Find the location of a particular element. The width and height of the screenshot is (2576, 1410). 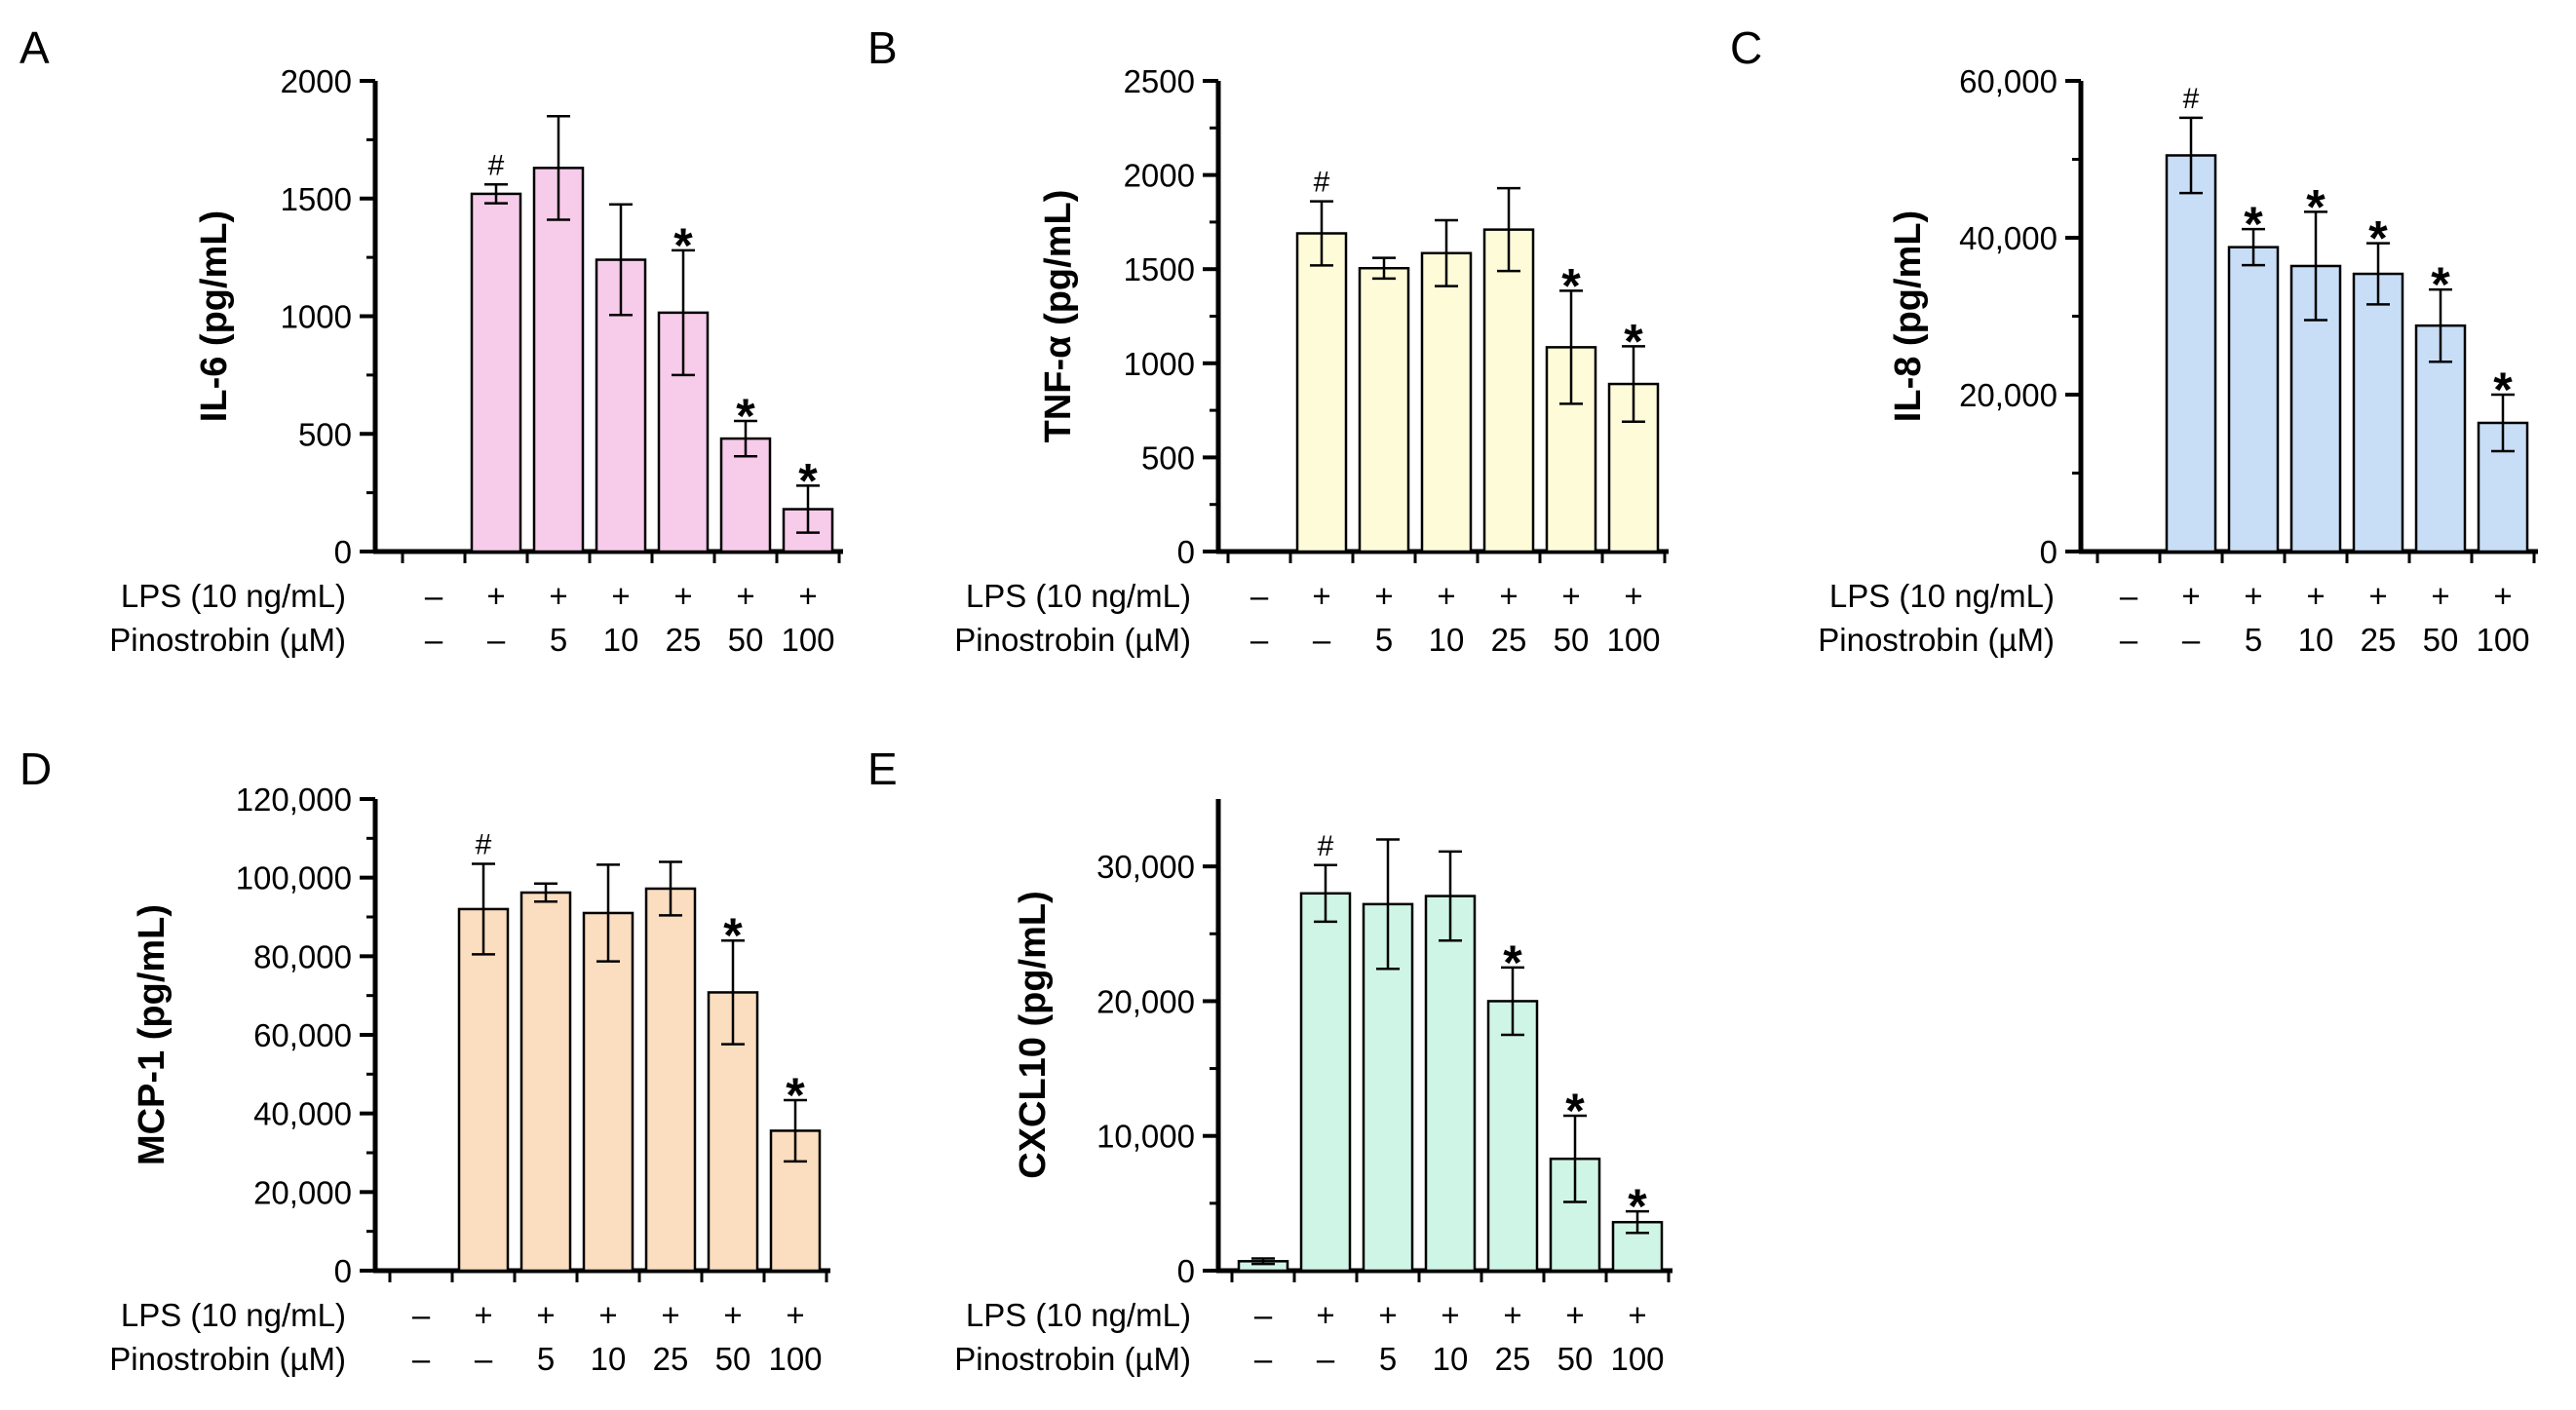

y-tick-label: 500 is located at coordinates (325, 434).